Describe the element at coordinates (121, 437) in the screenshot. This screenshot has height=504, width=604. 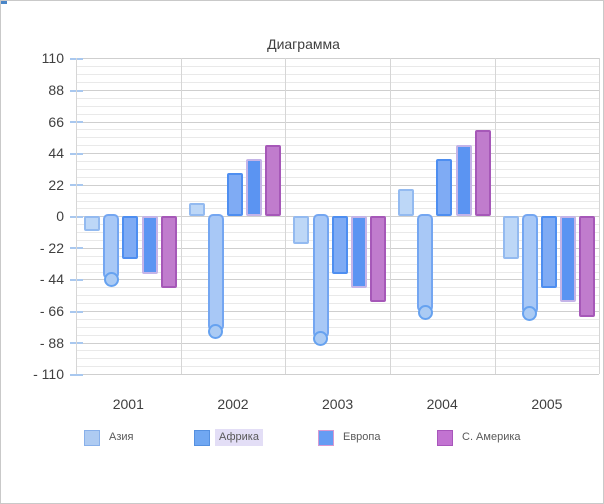
I see `legend-label: Азия` at that location.